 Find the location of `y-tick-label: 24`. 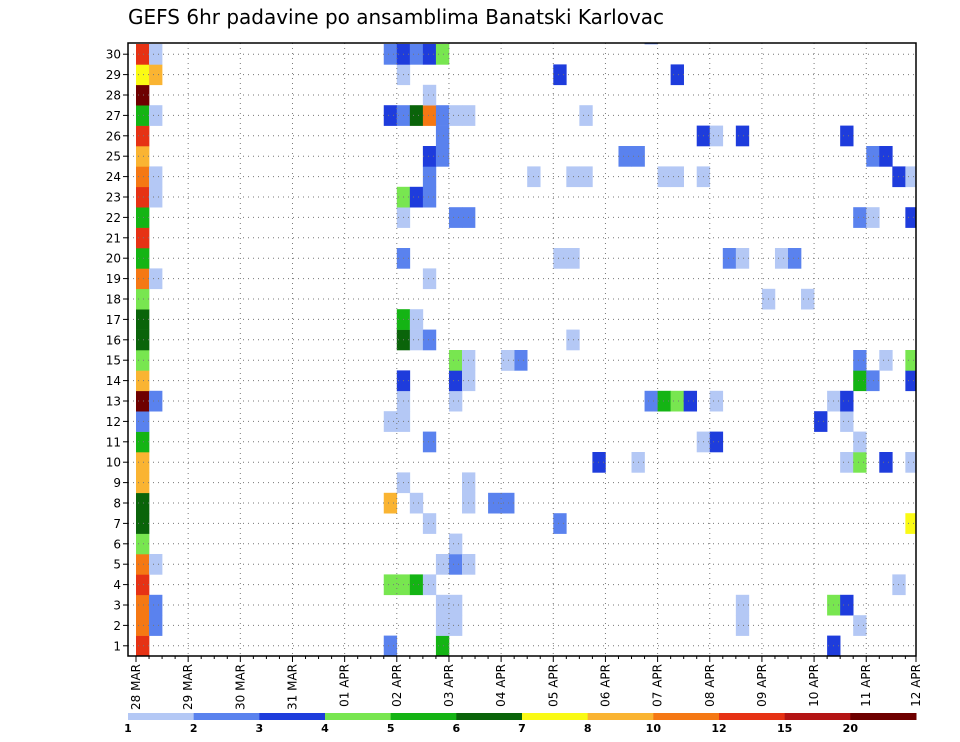

y-tick-label: 24 is located at coordinates (113, 177).